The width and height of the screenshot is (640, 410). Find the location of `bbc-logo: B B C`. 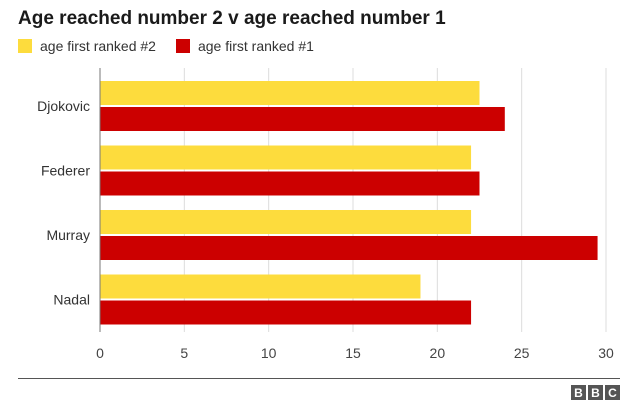

bbc-logo: B B C is located at coordinates (594, 392).